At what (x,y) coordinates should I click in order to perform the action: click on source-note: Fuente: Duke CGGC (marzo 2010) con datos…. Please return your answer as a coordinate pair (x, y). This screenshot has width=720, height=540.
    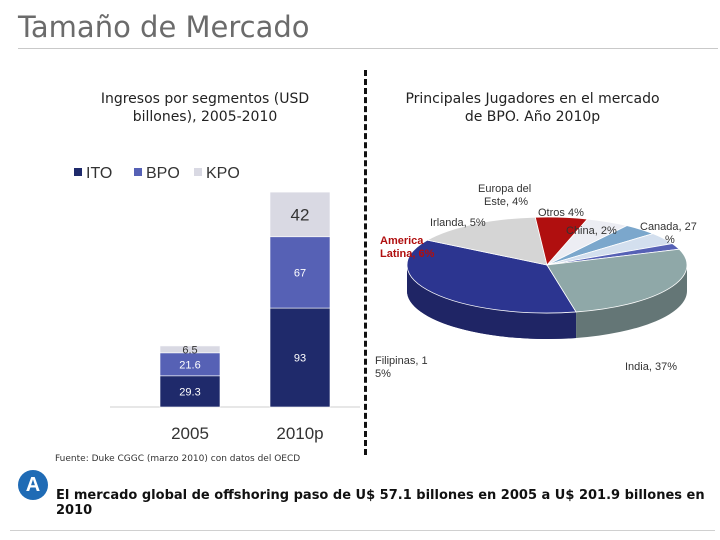
    Looking at the image, I should click on (178, 459).